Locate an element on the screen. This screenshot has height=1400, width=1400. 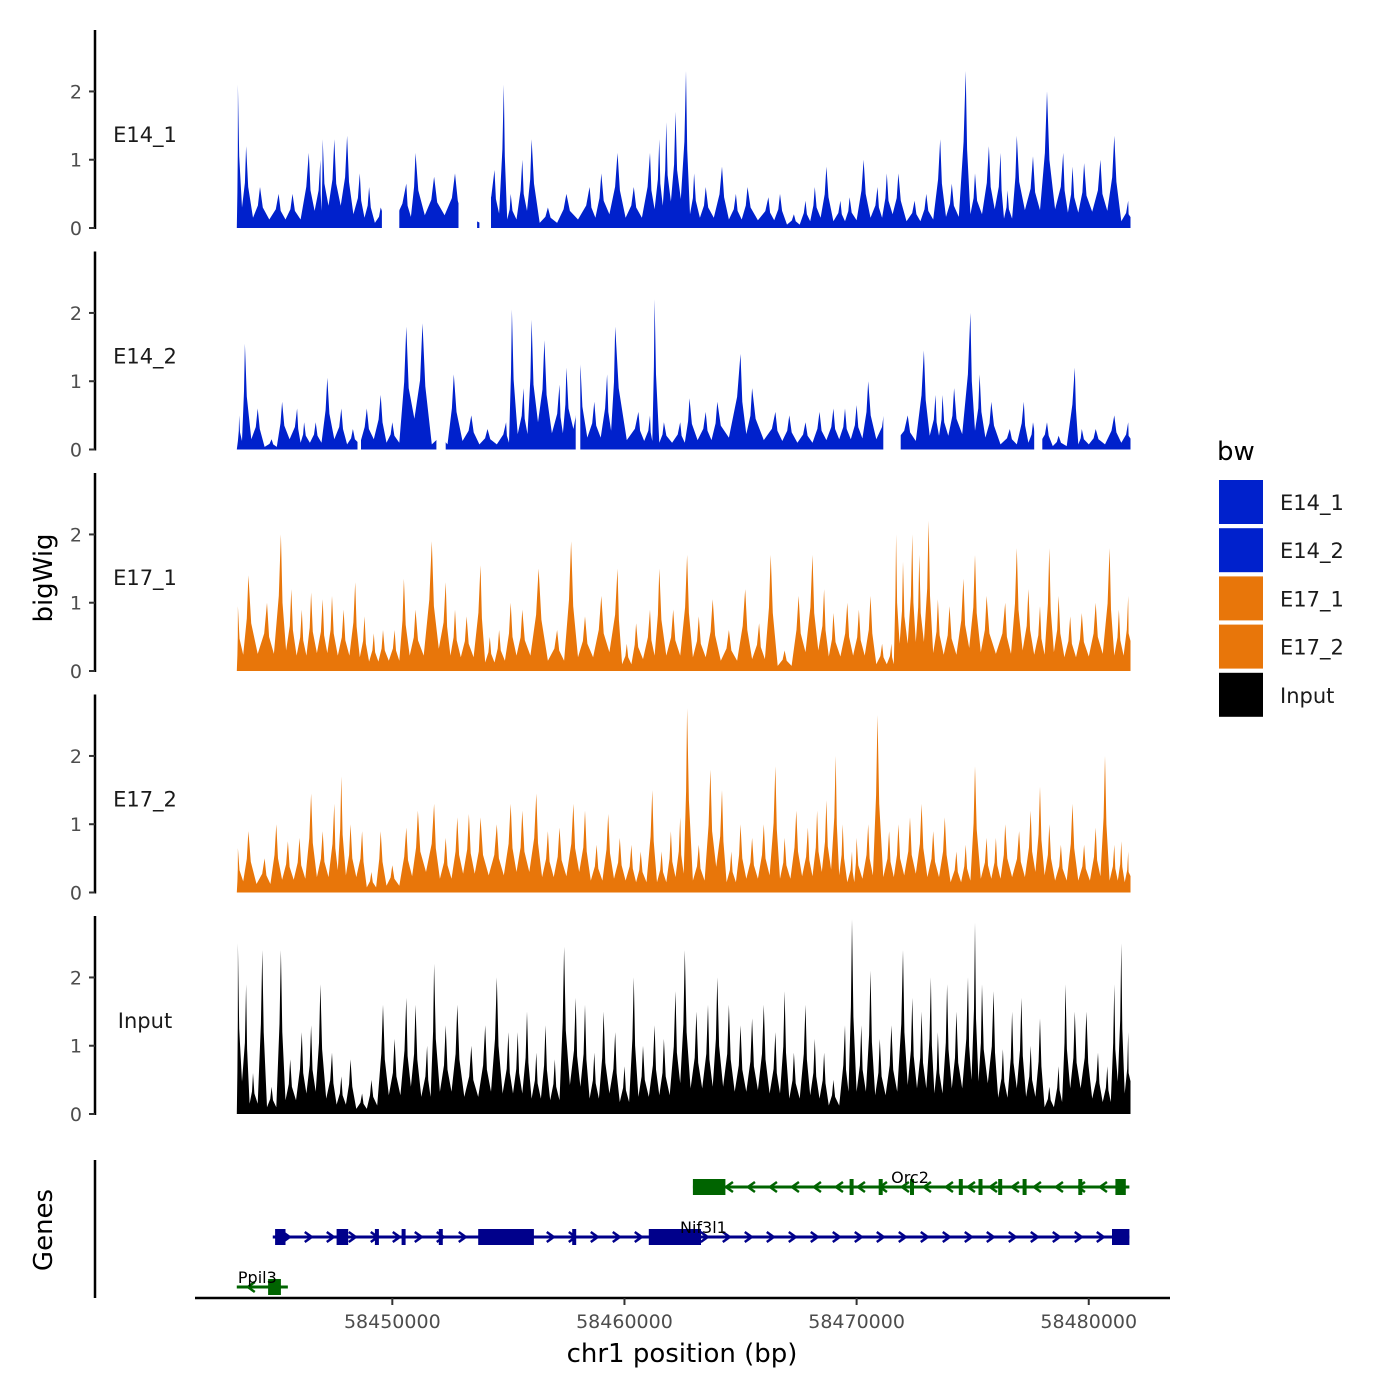
y-tick-label-Input-2: 2 is located at coordinates (76, 978).